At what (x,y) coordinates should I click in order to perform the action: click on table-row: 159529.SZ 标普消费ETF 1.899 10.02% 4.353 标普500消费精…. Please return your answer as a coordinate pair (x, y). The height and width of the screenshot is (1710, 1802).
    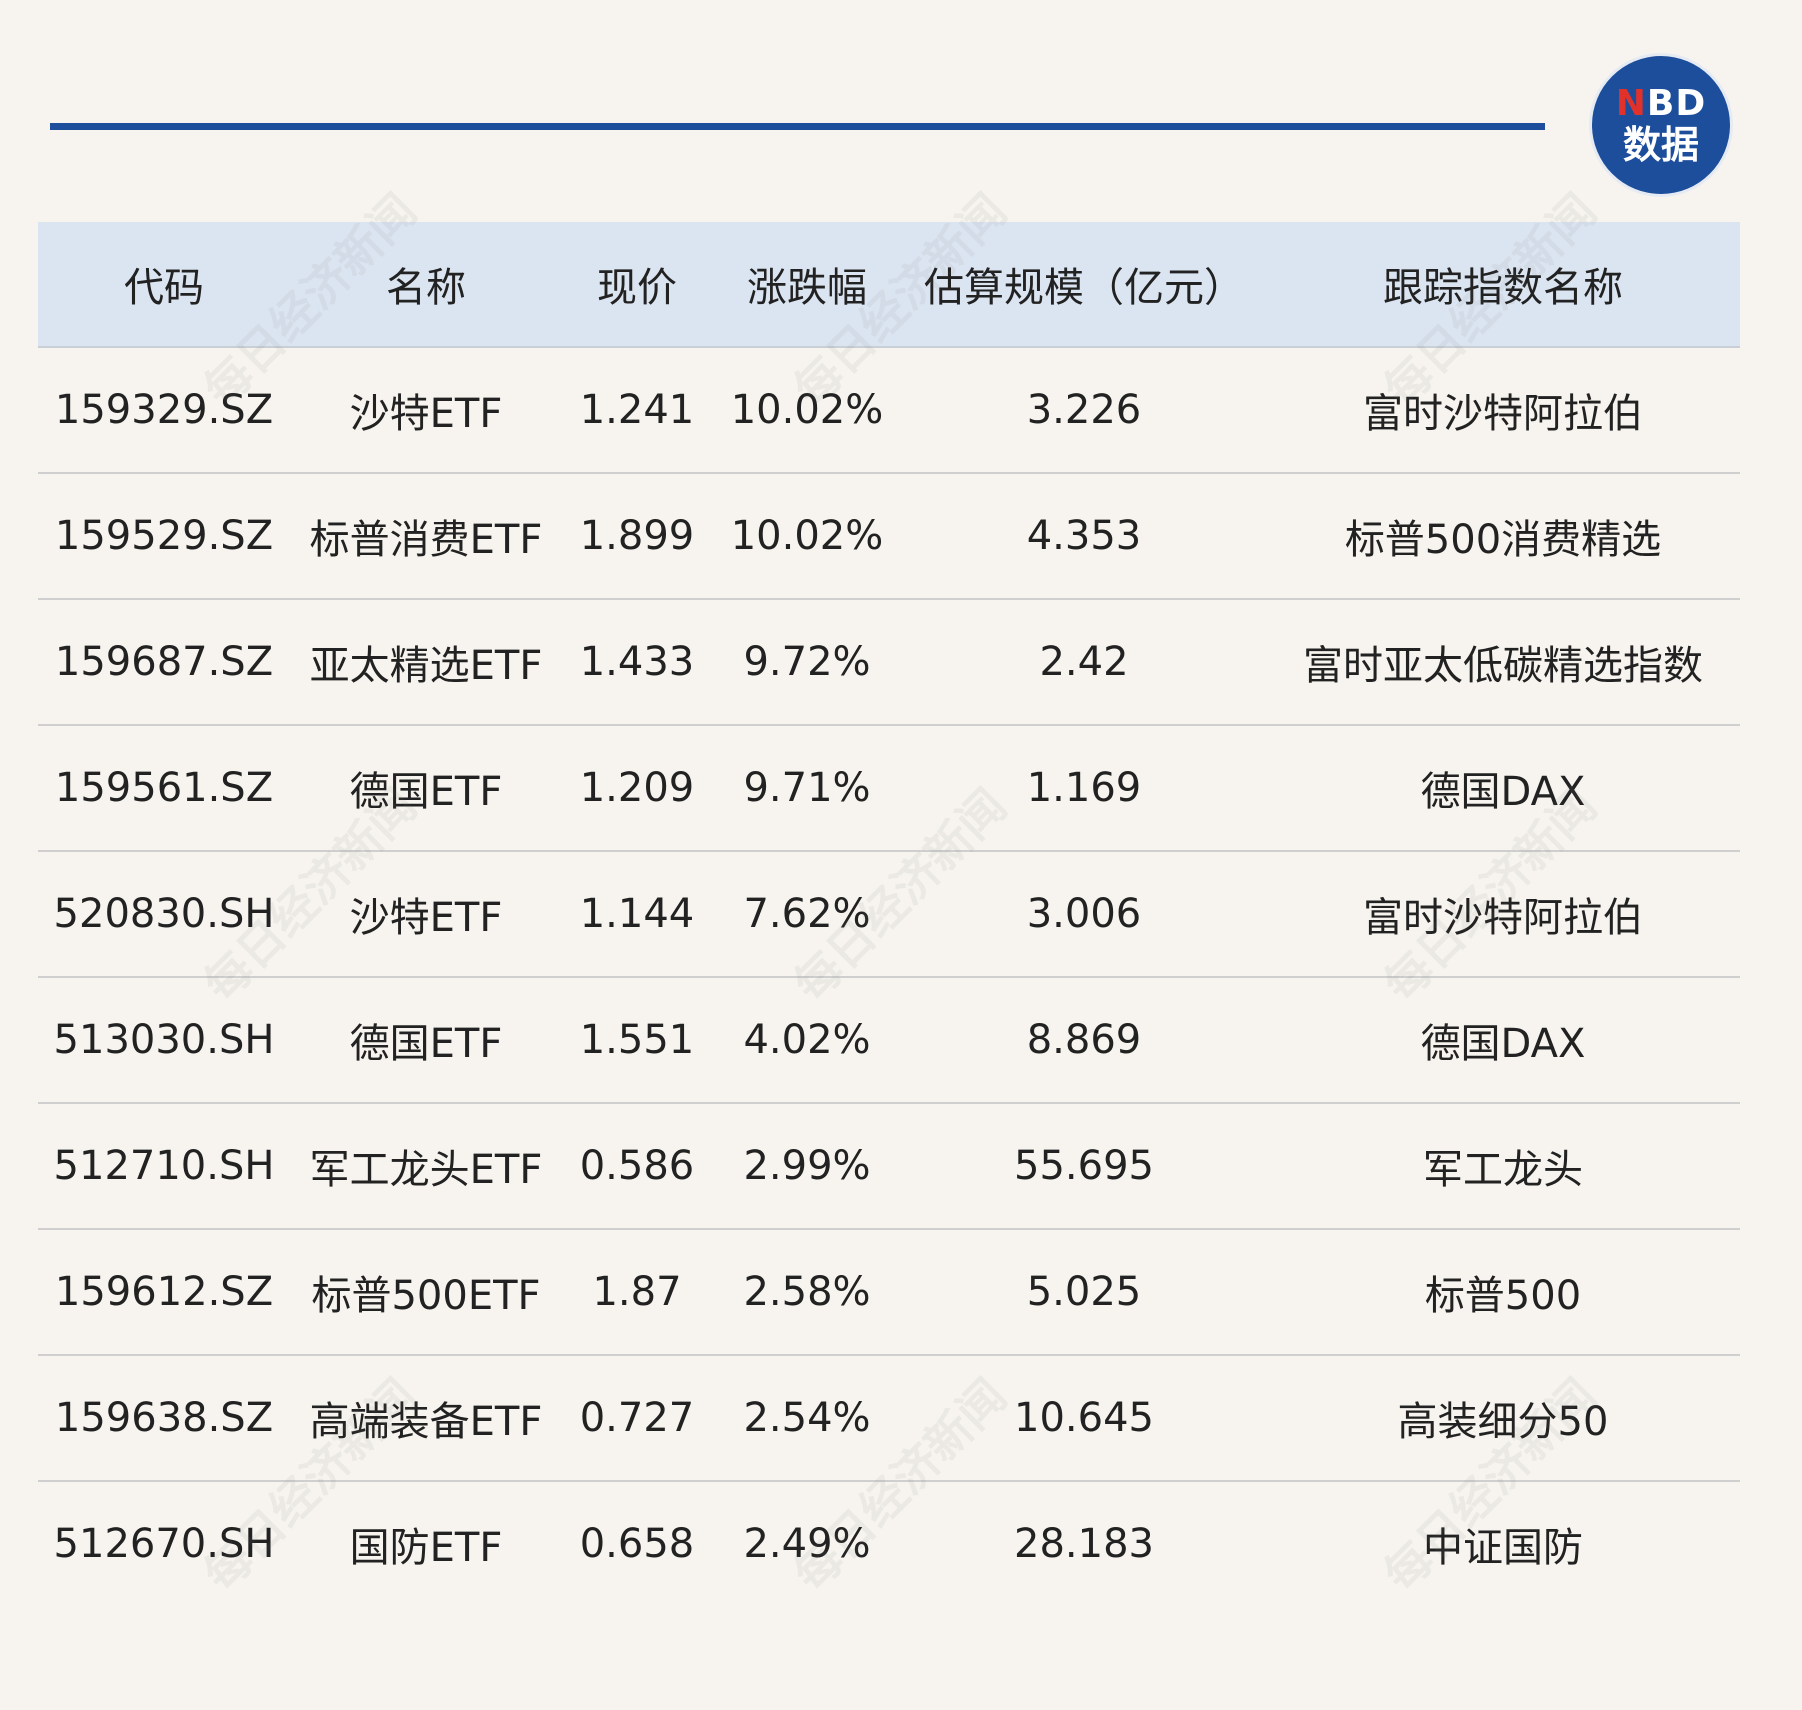
    Looking at the image, I should click on (889, 537).